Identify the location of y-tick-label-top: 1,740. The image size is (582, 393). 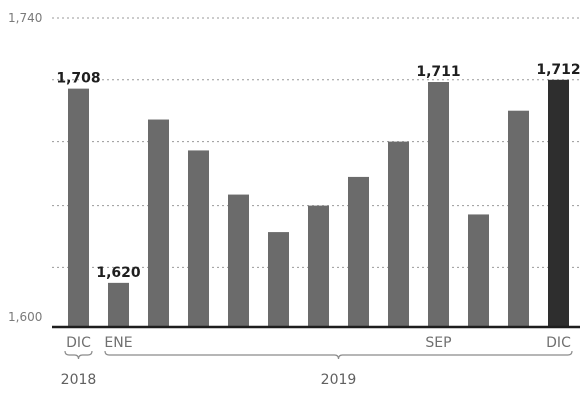
(25, 18).